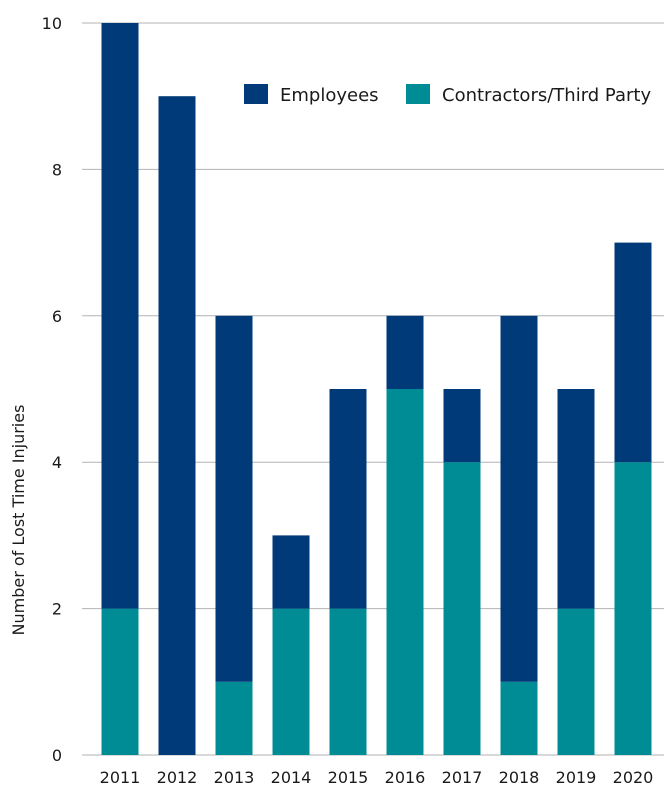 Image resolution: width=664 pixels, height=789 pixels. What do you see at coordinates (405, 352) in the screenshot?
I see `bar-2016-employees` at bounding box center [405, 352].